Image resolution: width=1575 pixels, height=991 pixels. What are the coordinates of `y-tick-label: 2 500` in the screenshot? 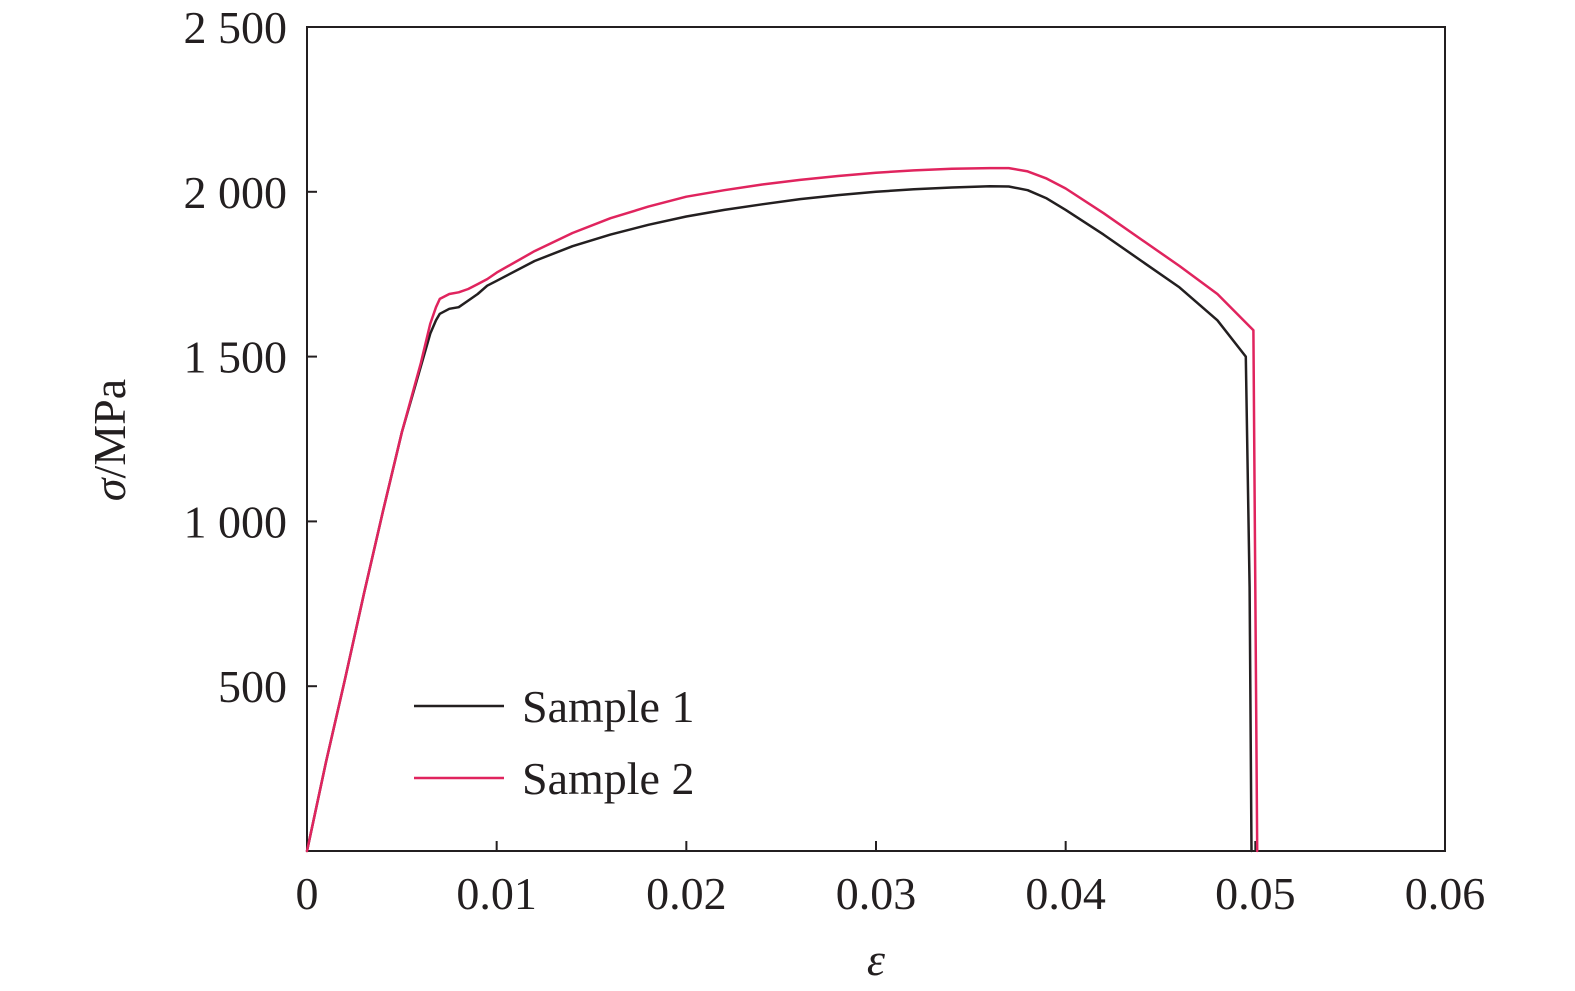 It's located at (236, 27).